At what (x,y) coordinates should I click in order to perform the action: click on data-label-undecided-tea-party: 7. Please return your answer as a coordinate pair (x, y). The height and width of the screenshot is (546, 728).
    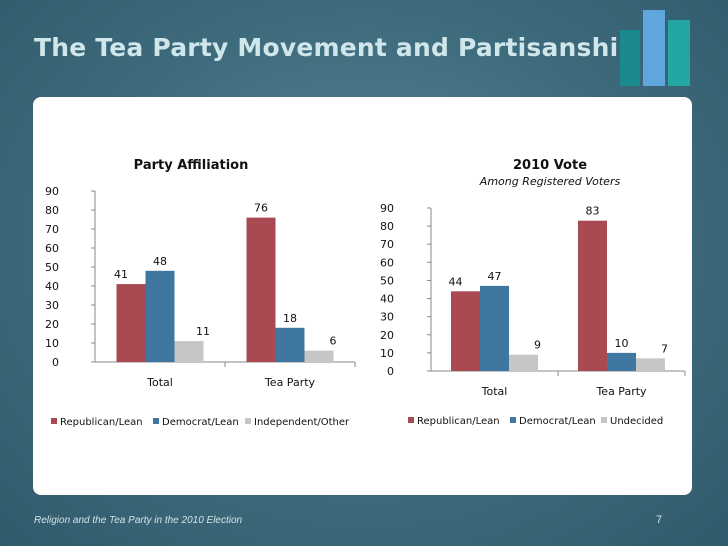
    Looking at the image, I should click on (664, 348).